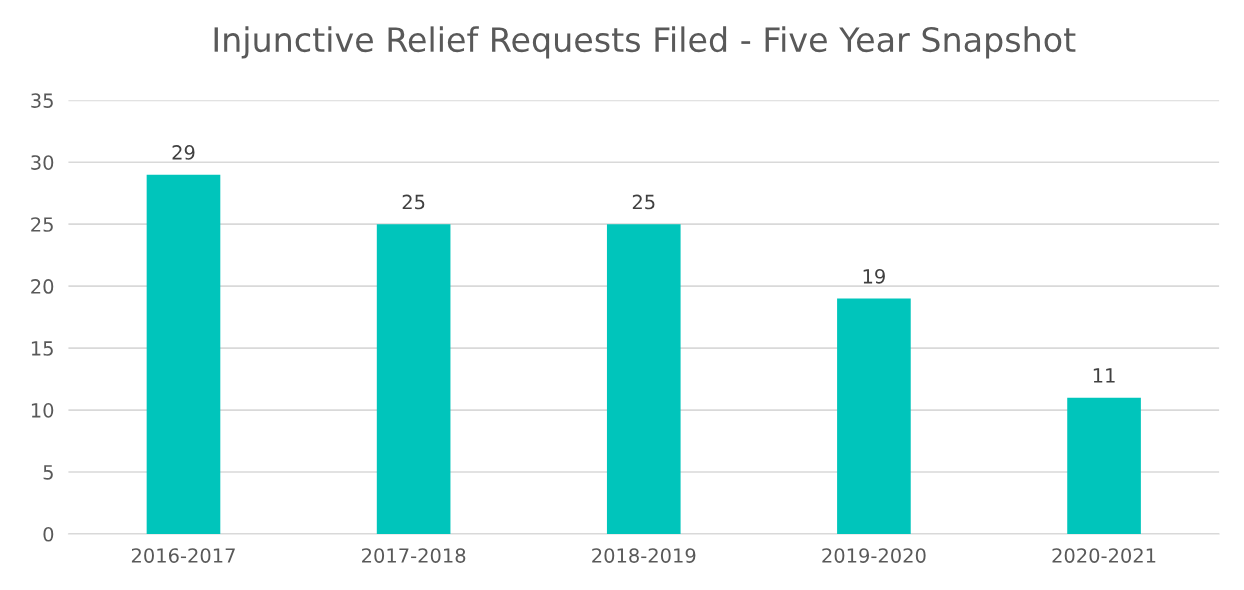  Describe the element at coordinates (645, 42) in the screenshot. I see `chart-title: Injunctive Relief Requests Filed - Five Year Snapshot` at that location.